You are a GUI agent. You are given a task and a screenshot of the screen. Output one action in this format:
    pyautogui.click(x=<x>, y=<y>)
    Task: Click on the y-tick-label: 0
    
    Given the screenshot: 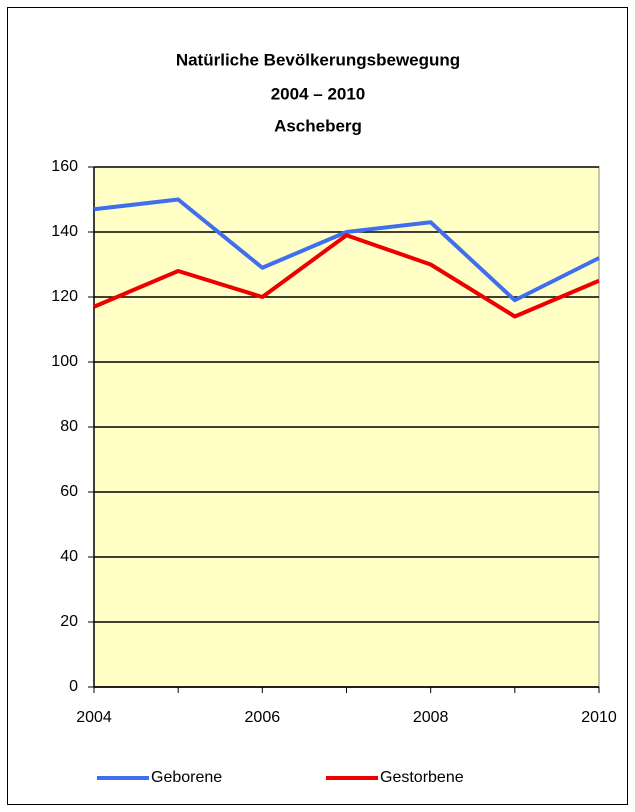 What is the action you would take?
    pyautogui.click(x=73, y=686)
    